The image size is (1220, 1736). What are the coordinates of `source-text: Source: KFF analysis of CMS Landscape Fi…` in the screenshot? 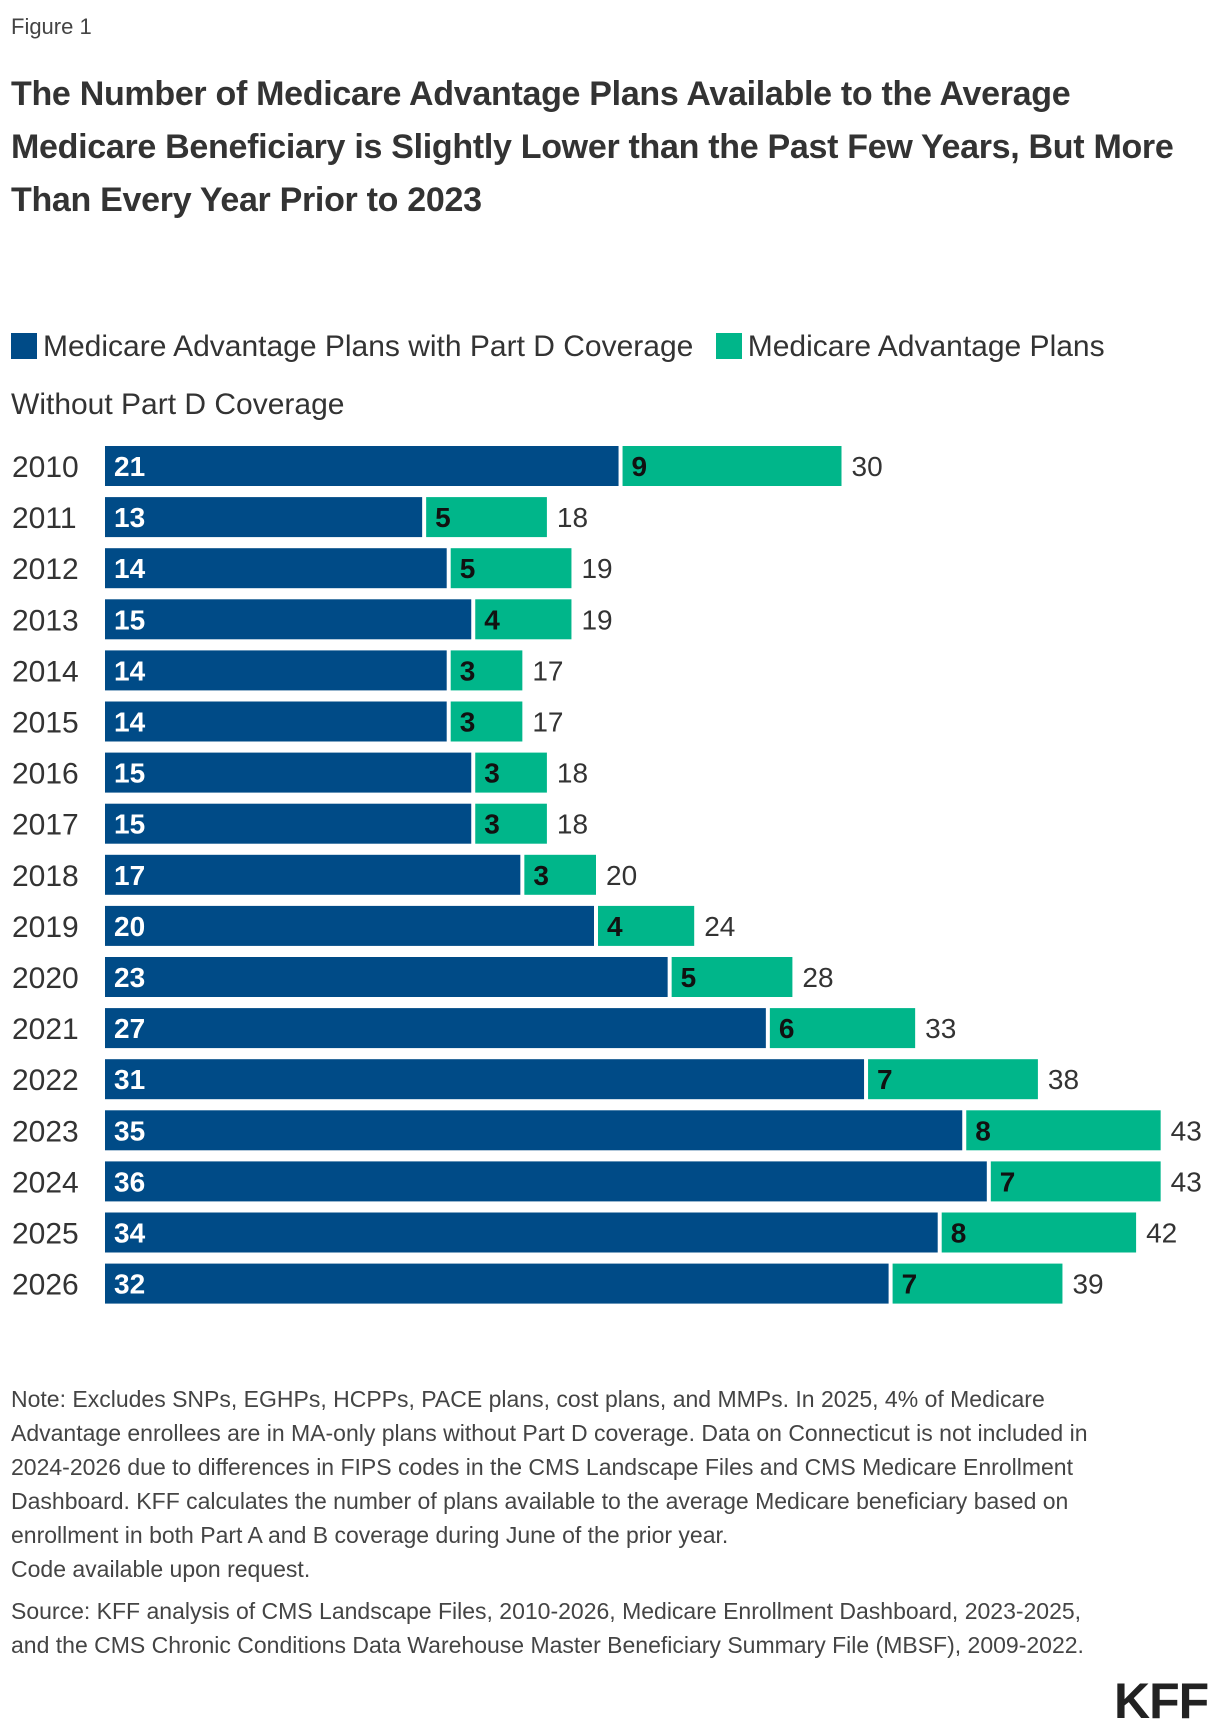 It's located at (547, 1628).